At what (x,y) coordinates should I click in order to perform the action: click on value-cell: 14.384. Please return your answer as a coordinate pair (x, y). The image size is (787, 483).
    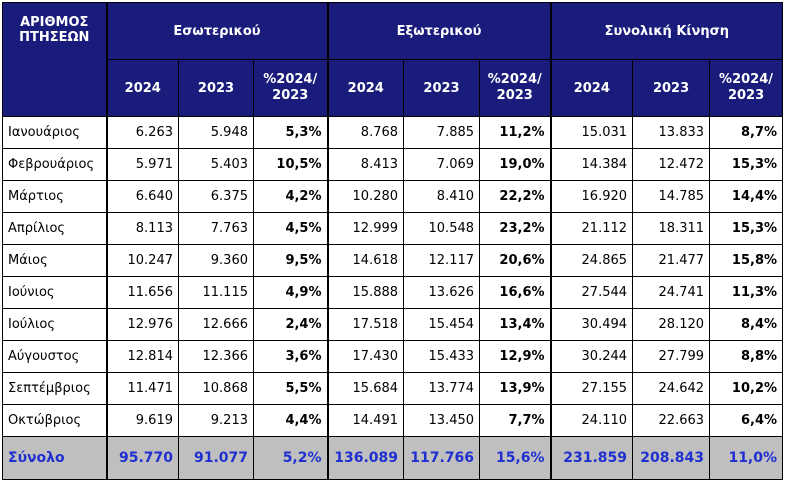
    Looking at the image, I should click on (591, 164).